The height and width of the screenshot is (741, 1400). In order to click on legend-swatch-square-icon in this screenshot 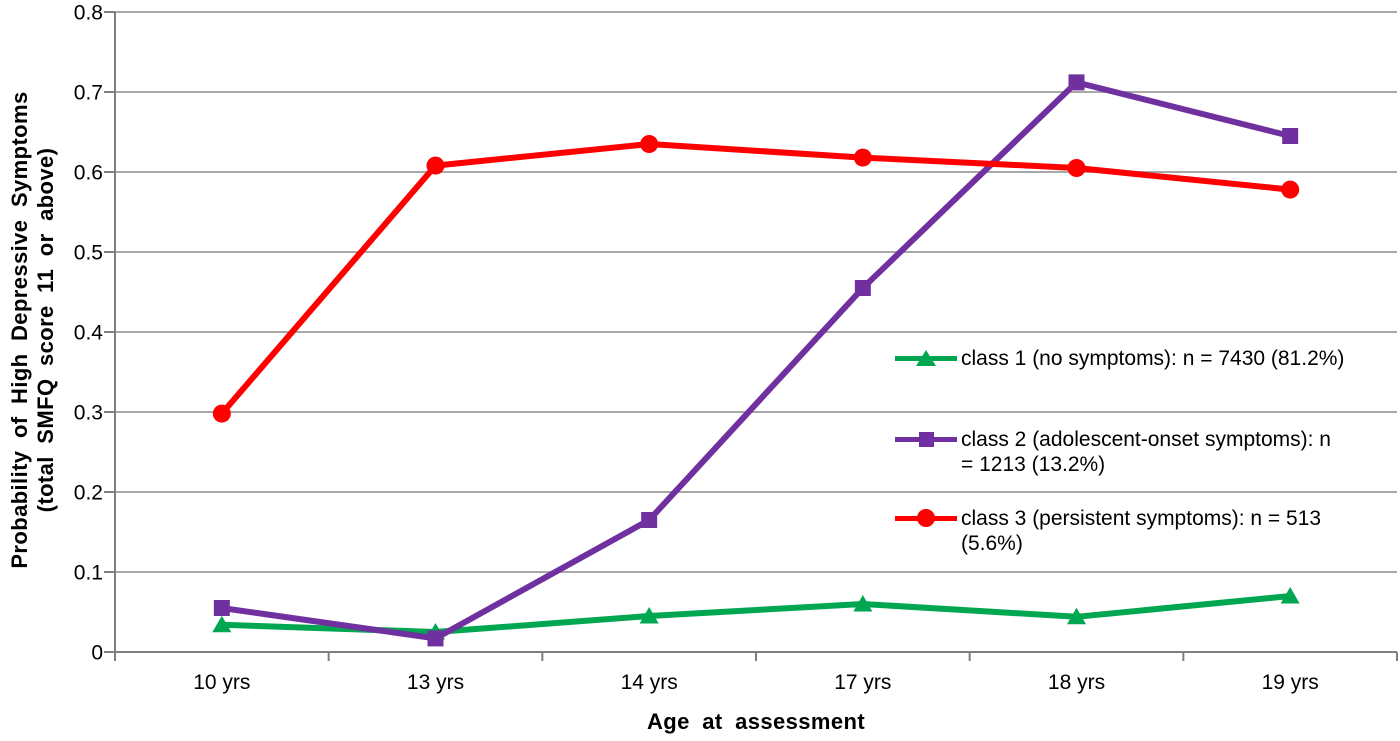, I will do `click(926, 439)`.